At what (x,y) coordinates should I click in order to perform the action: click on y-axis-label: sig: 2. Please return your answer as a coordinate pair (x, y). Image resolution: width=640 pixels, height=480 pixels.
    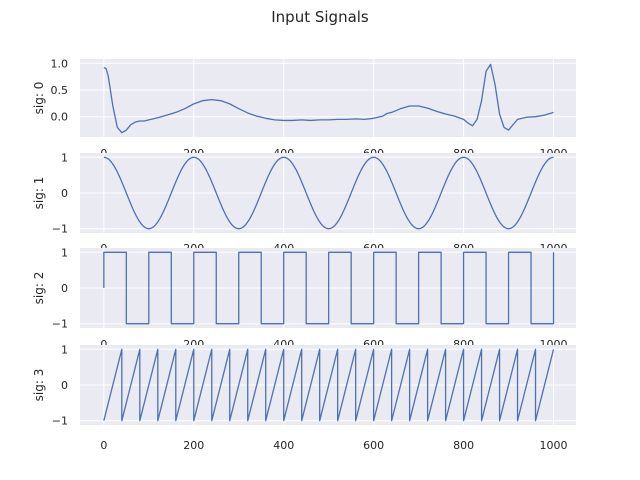
    Looking at the image, I should click on (39, 288).